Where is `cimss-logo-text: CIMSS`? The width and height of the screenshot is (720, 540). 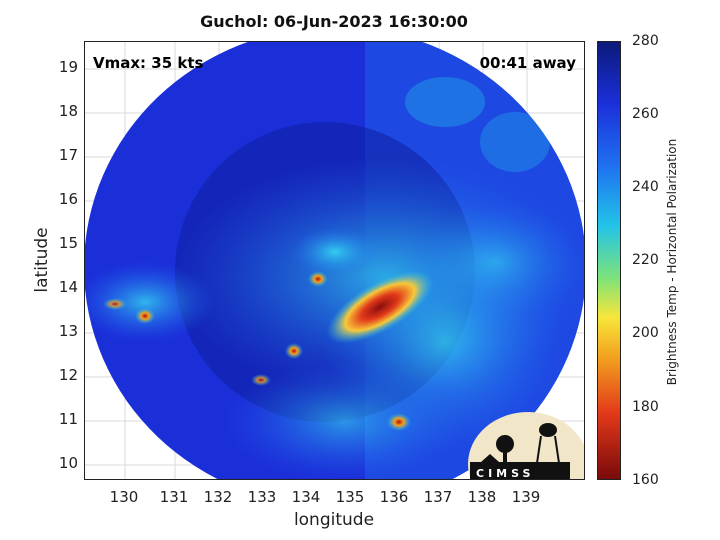
cimss-logo-text: CIMSS is located at coordinates (505, 473).